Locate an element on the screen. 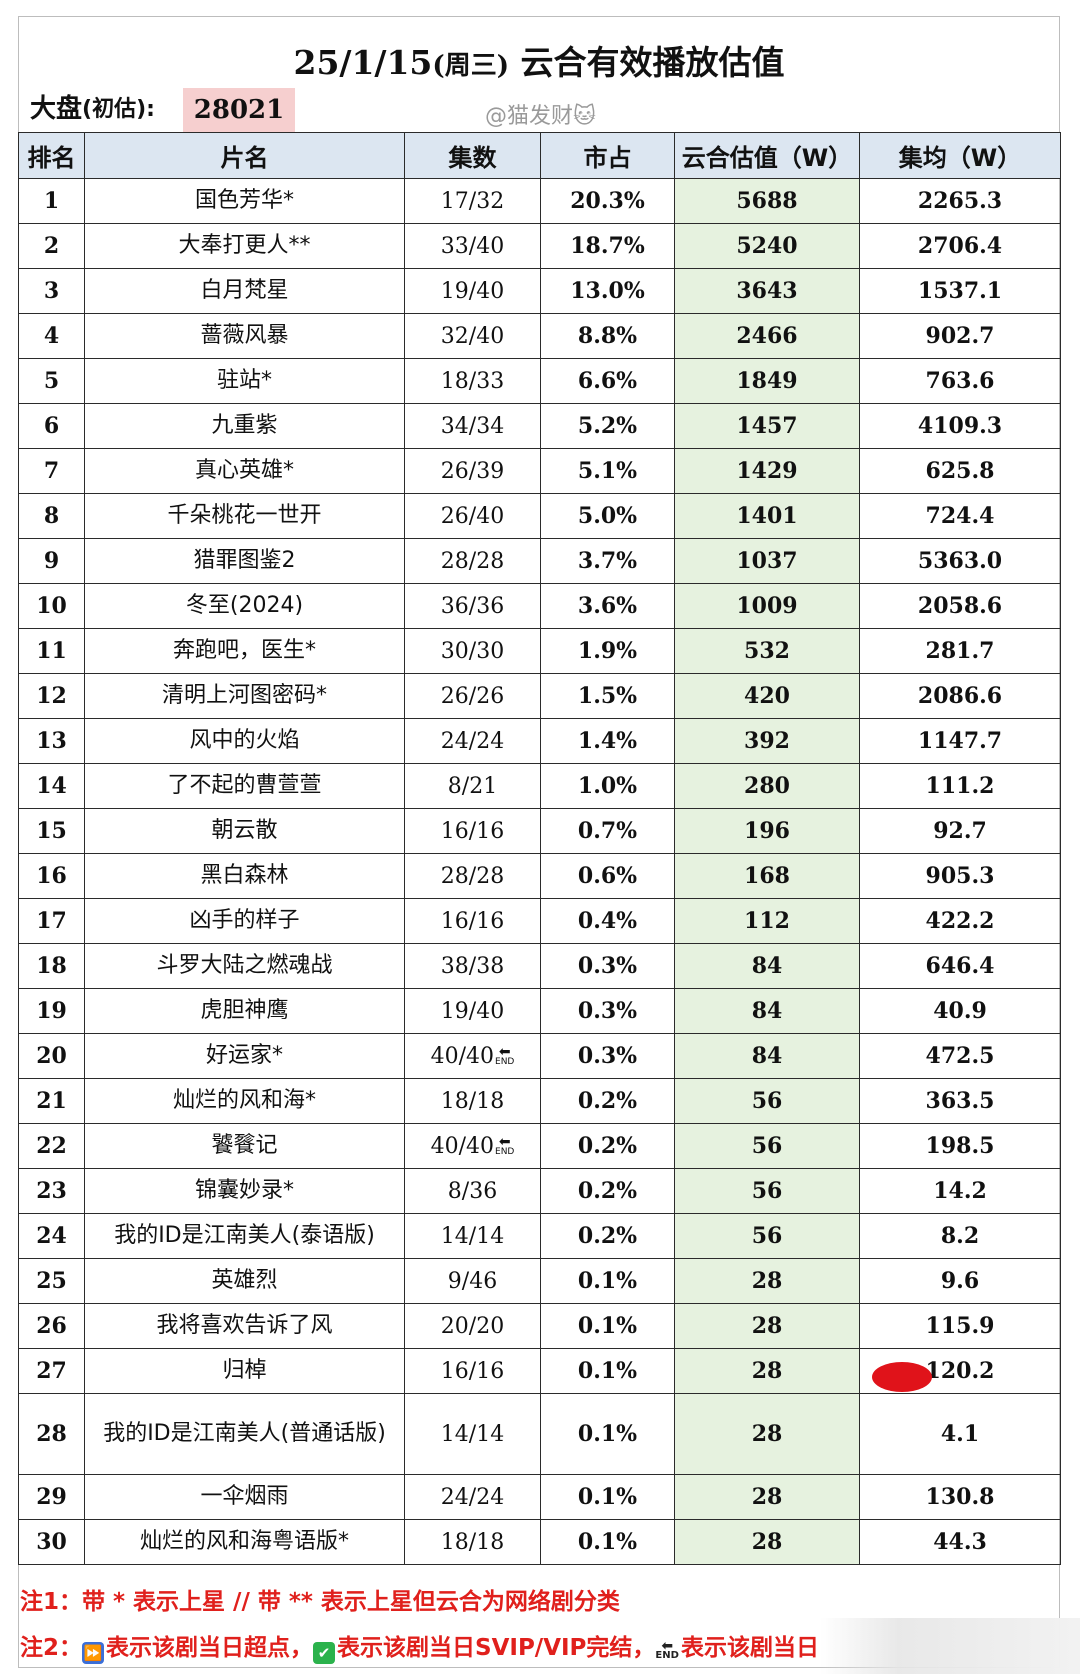 This screenshot has width=1080, height=1674. share-cell: 6.6% is located at coordinates (607, 381).